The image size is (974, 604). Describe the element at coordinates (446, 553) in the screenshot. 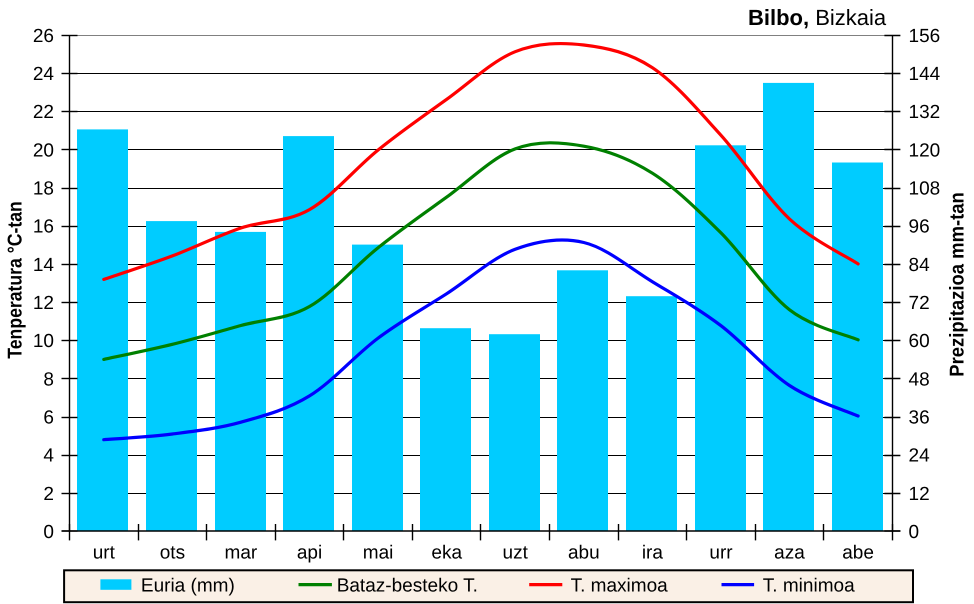

I see `svg-text: eka` at that location.